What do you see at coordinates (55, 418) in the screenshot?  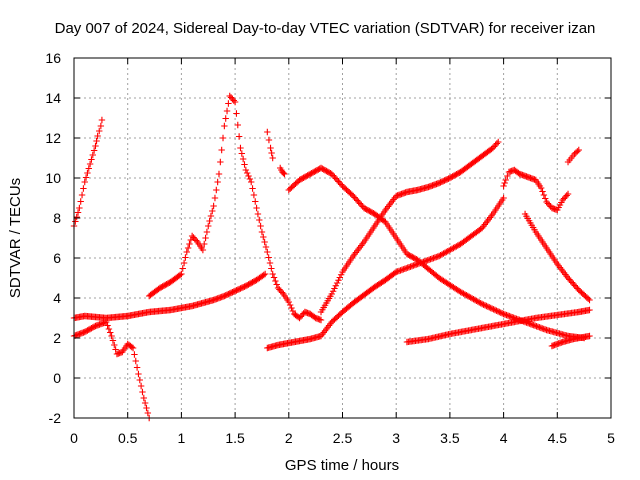 I see `y-tick-label: -2` at bounding box center [55, 418].